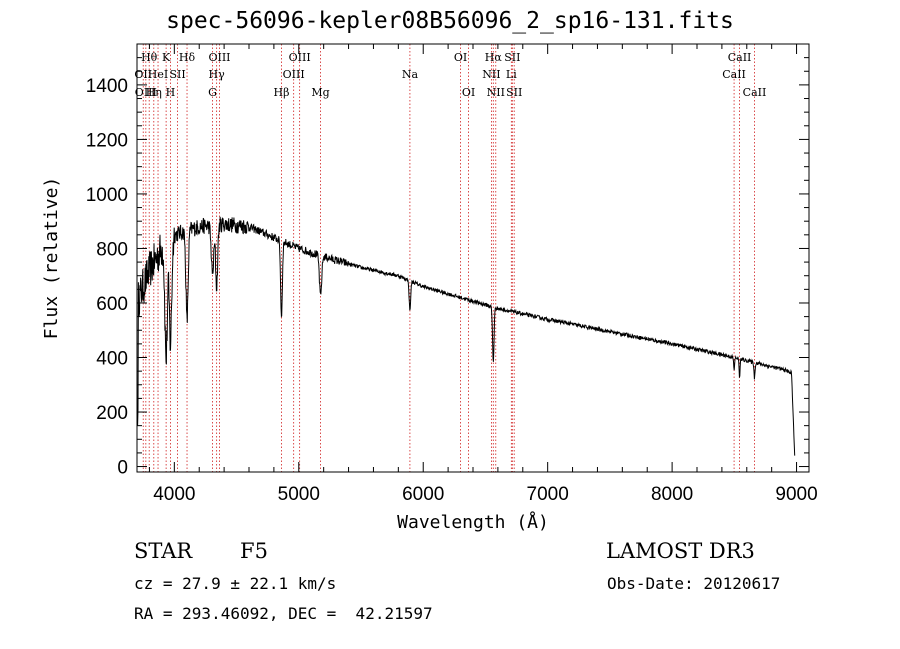  I want to click on y-tick-label: 400, so click(112, 359).